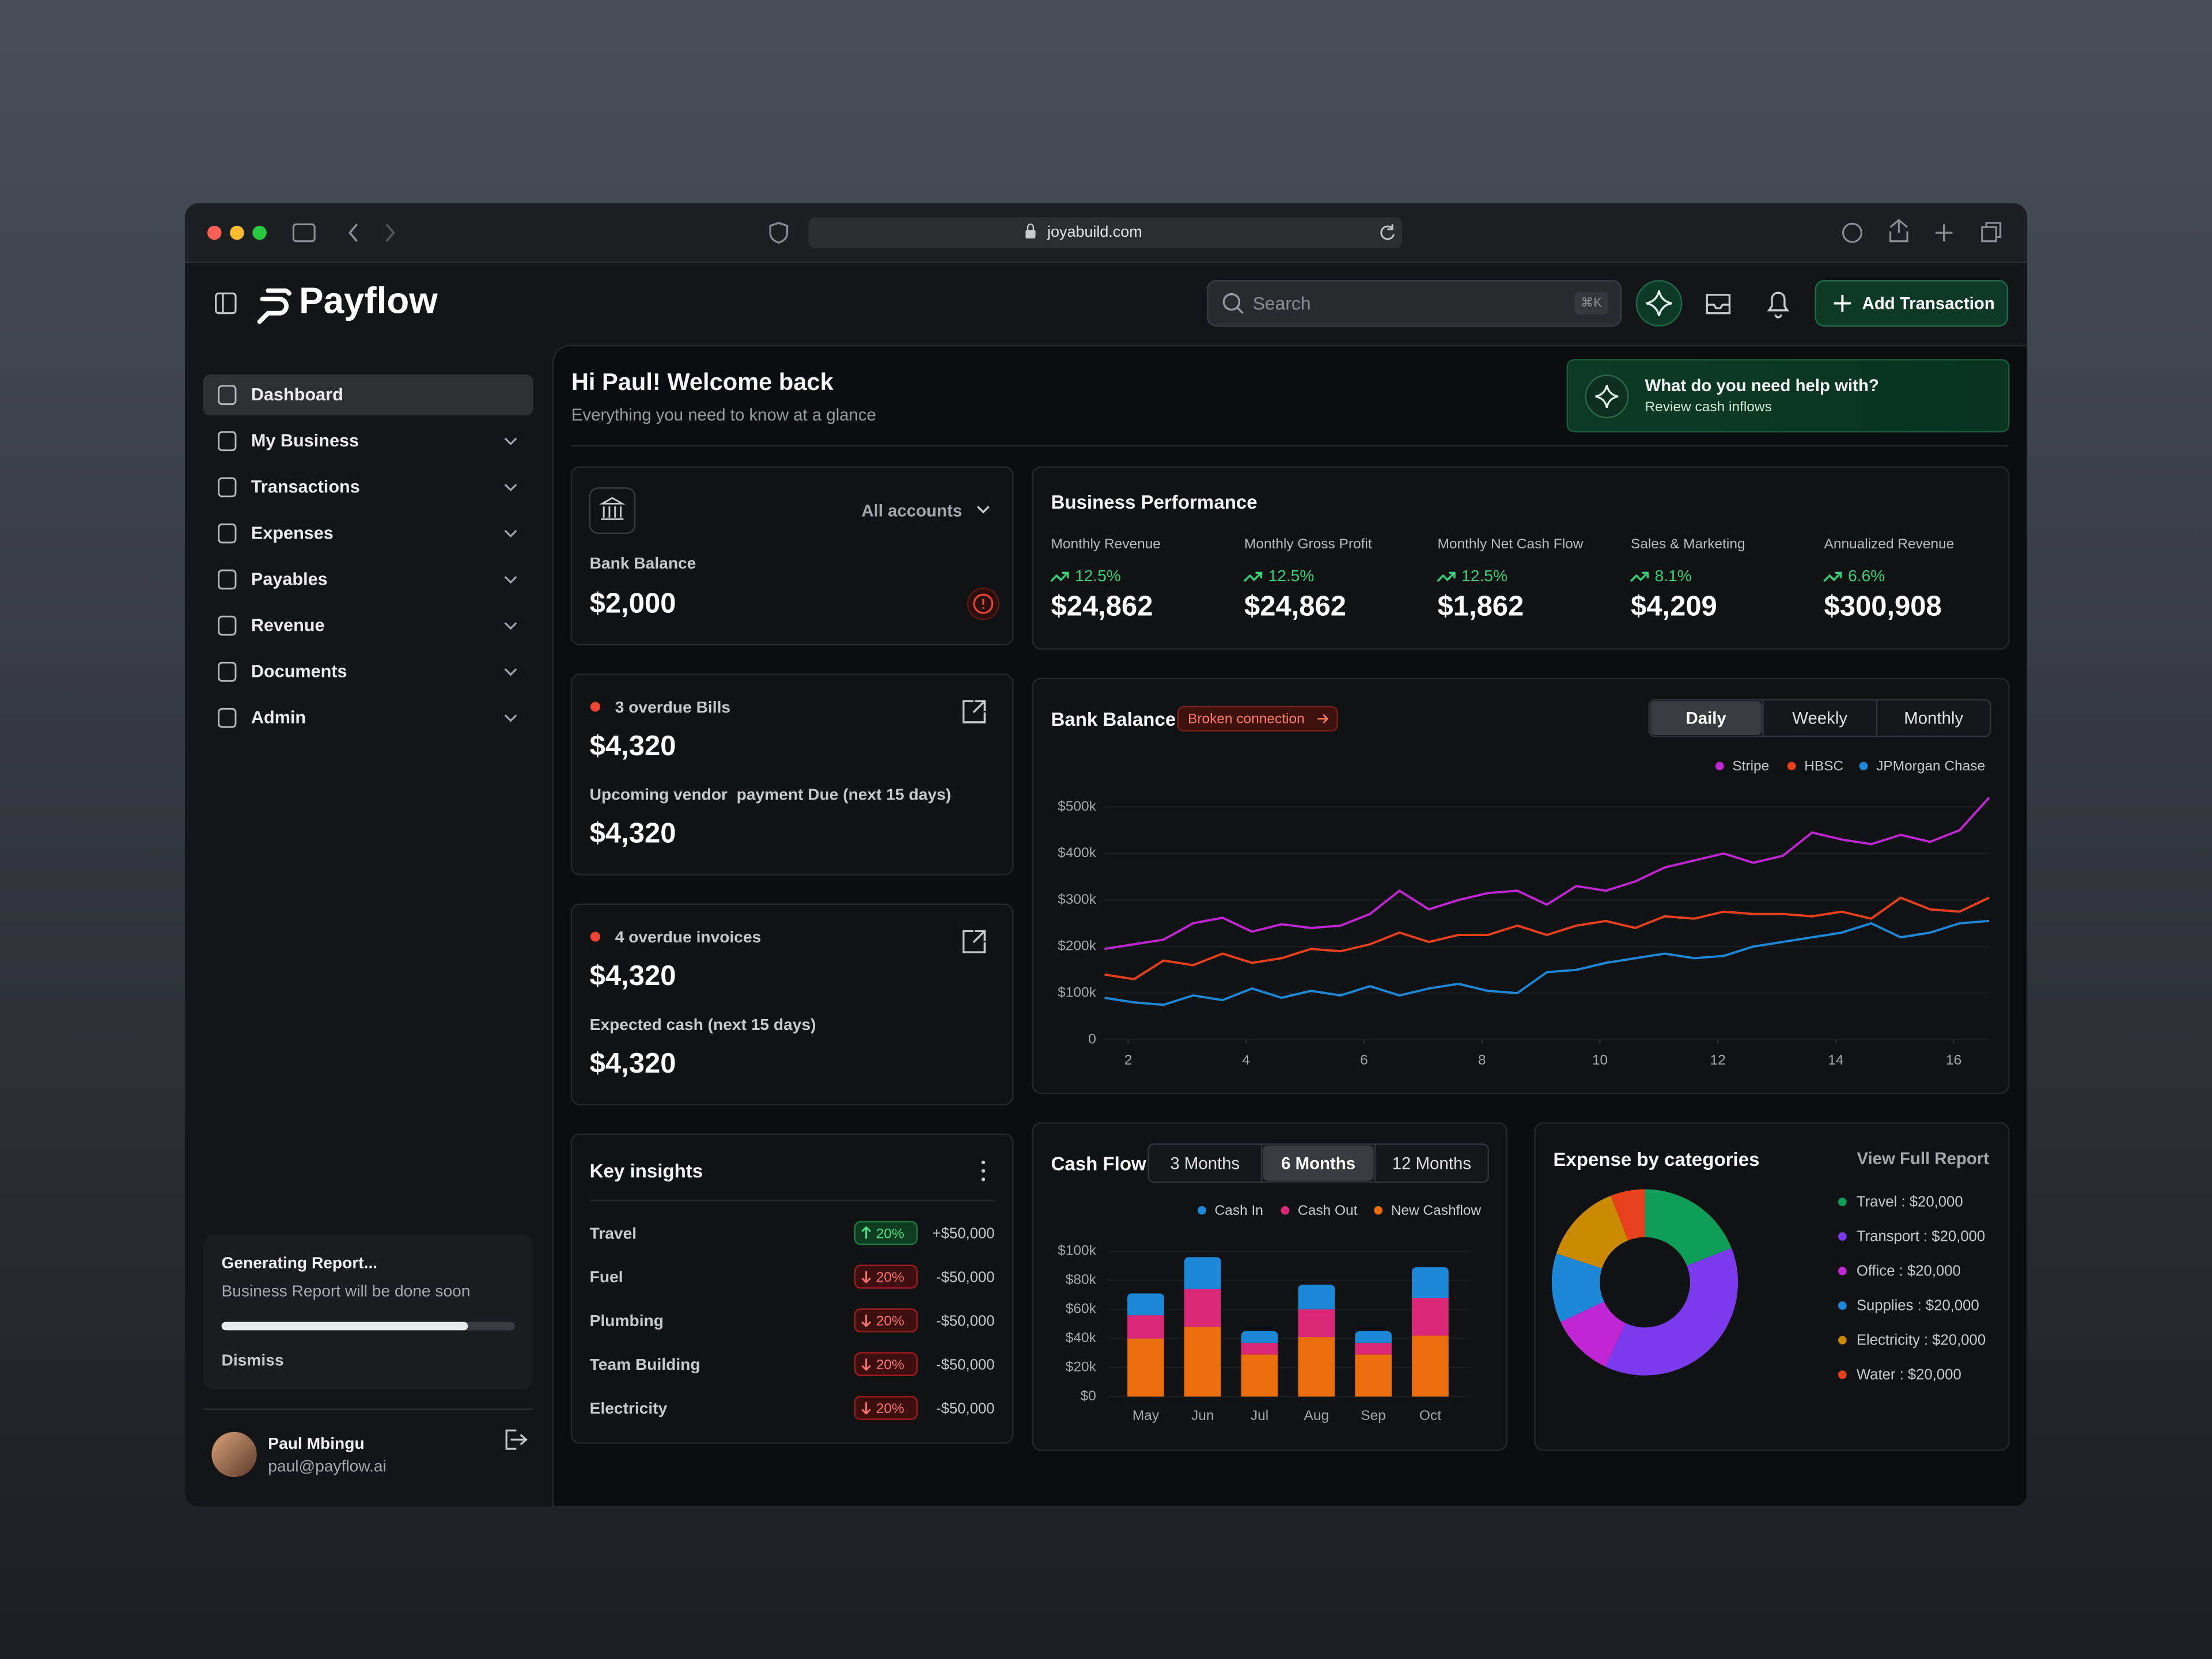 This screenshot has height=1659, width=2212. What do you see at coordinates (390, 233) in the screenshot?
I see `forward-button` at bounding box center [390, 233].